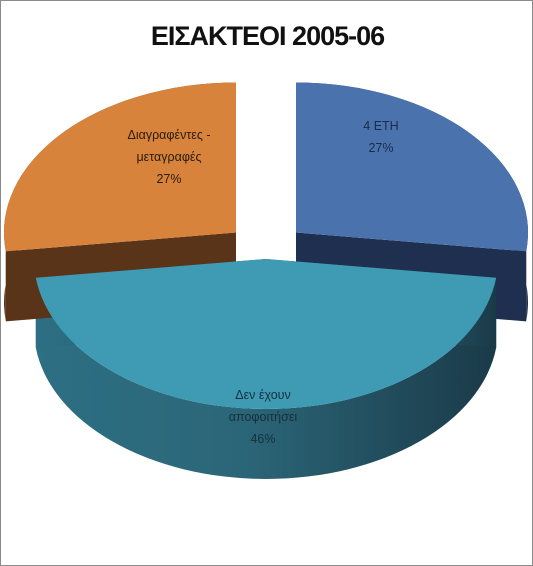 This screenshot has height=566, width=533. What do you see at coordinates (267, 36) in the screenshot?
I see `chart-title: ΕΙΣΑΚΤΕΟΙ 2005-06` at bounding box center [267, 36].